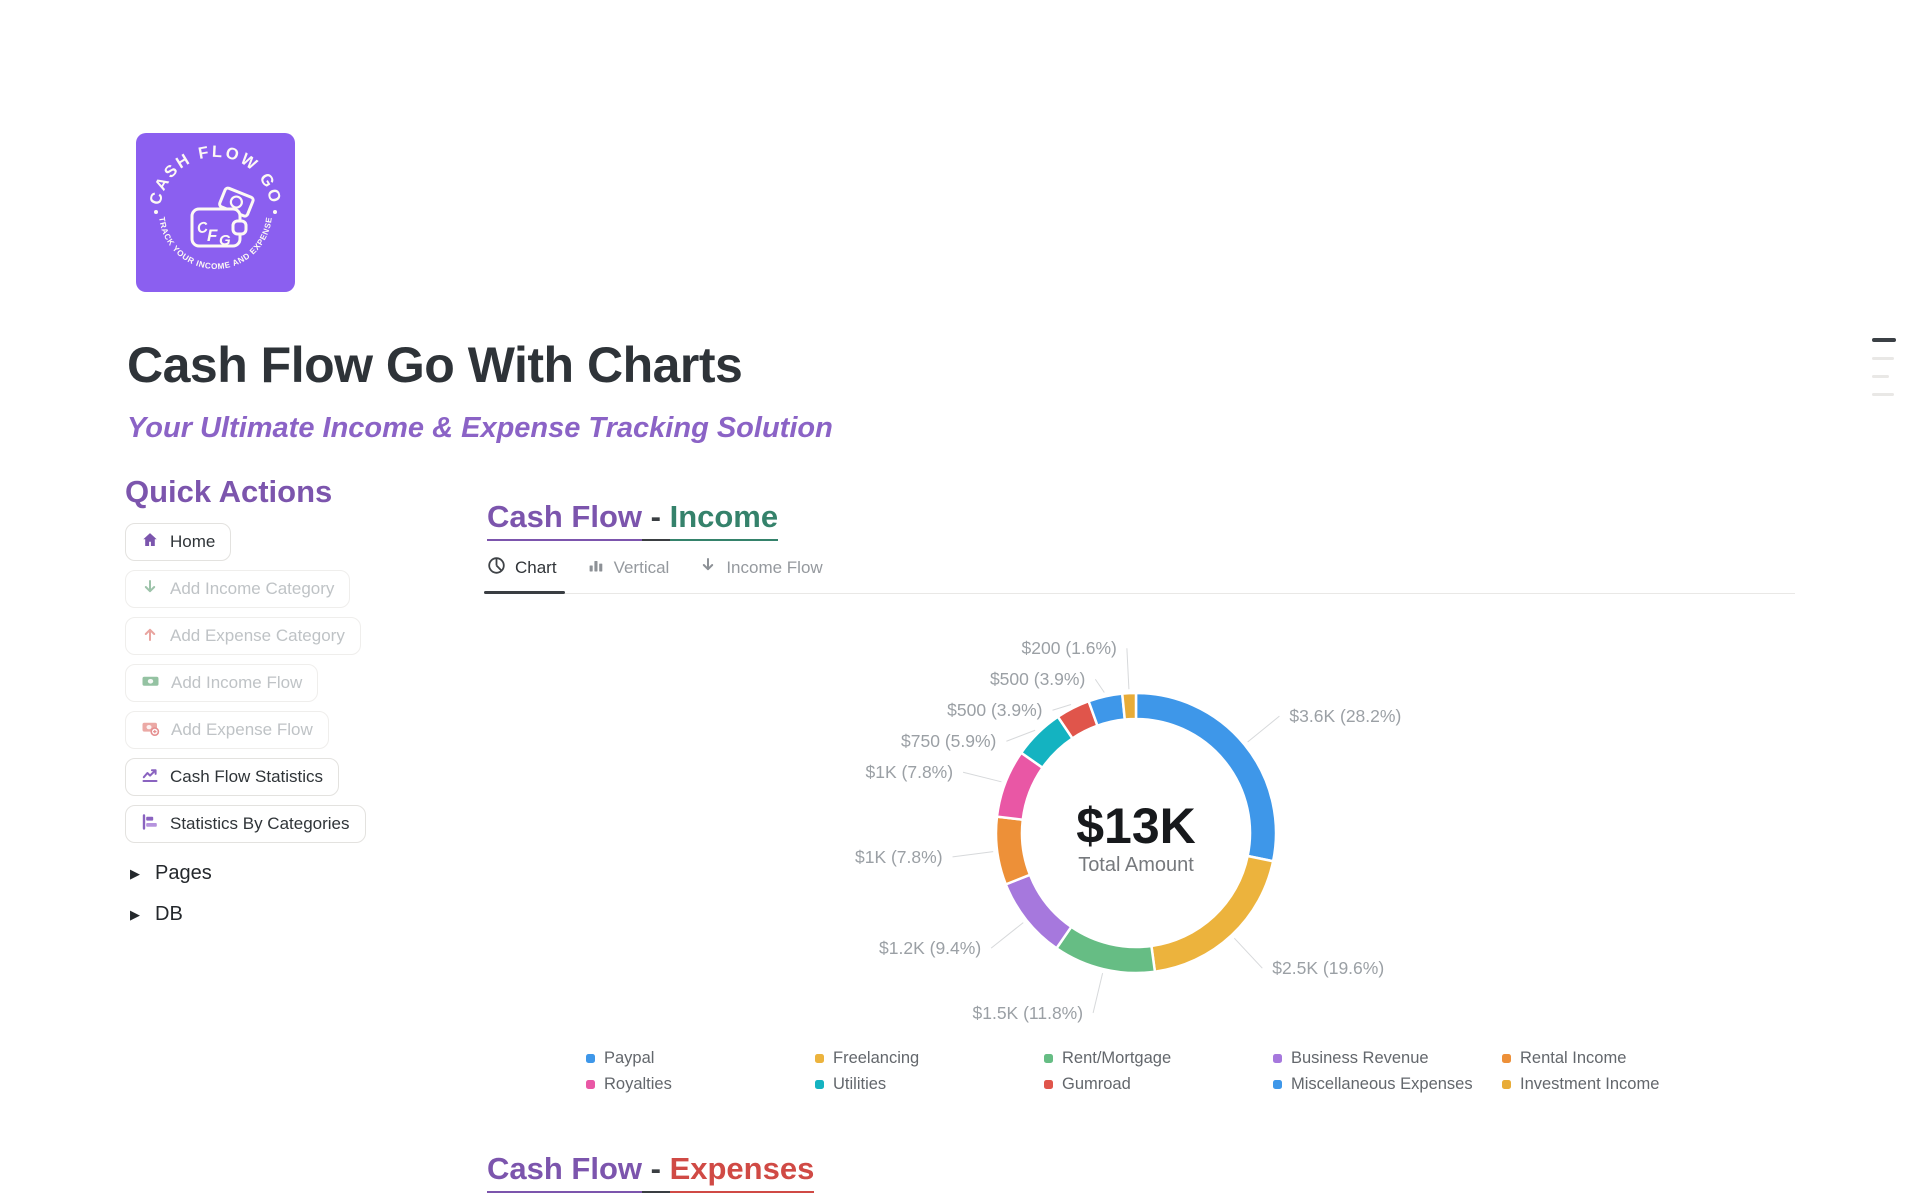  What do you see at coordinates (1129, 706) in the screenshot?
I see `donut-segment-investment-income` at bounding box center [1129, 706].